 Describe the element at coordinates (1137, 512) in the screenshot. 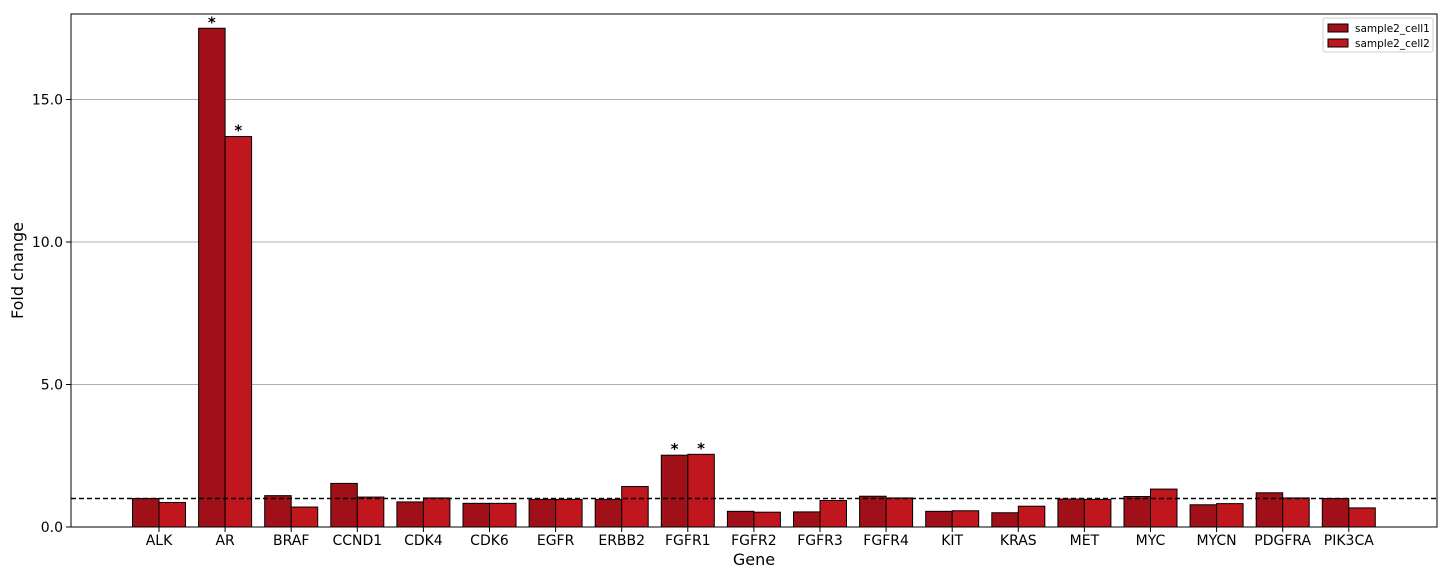

I see `bar-myc-sample2-cell1` at that location.